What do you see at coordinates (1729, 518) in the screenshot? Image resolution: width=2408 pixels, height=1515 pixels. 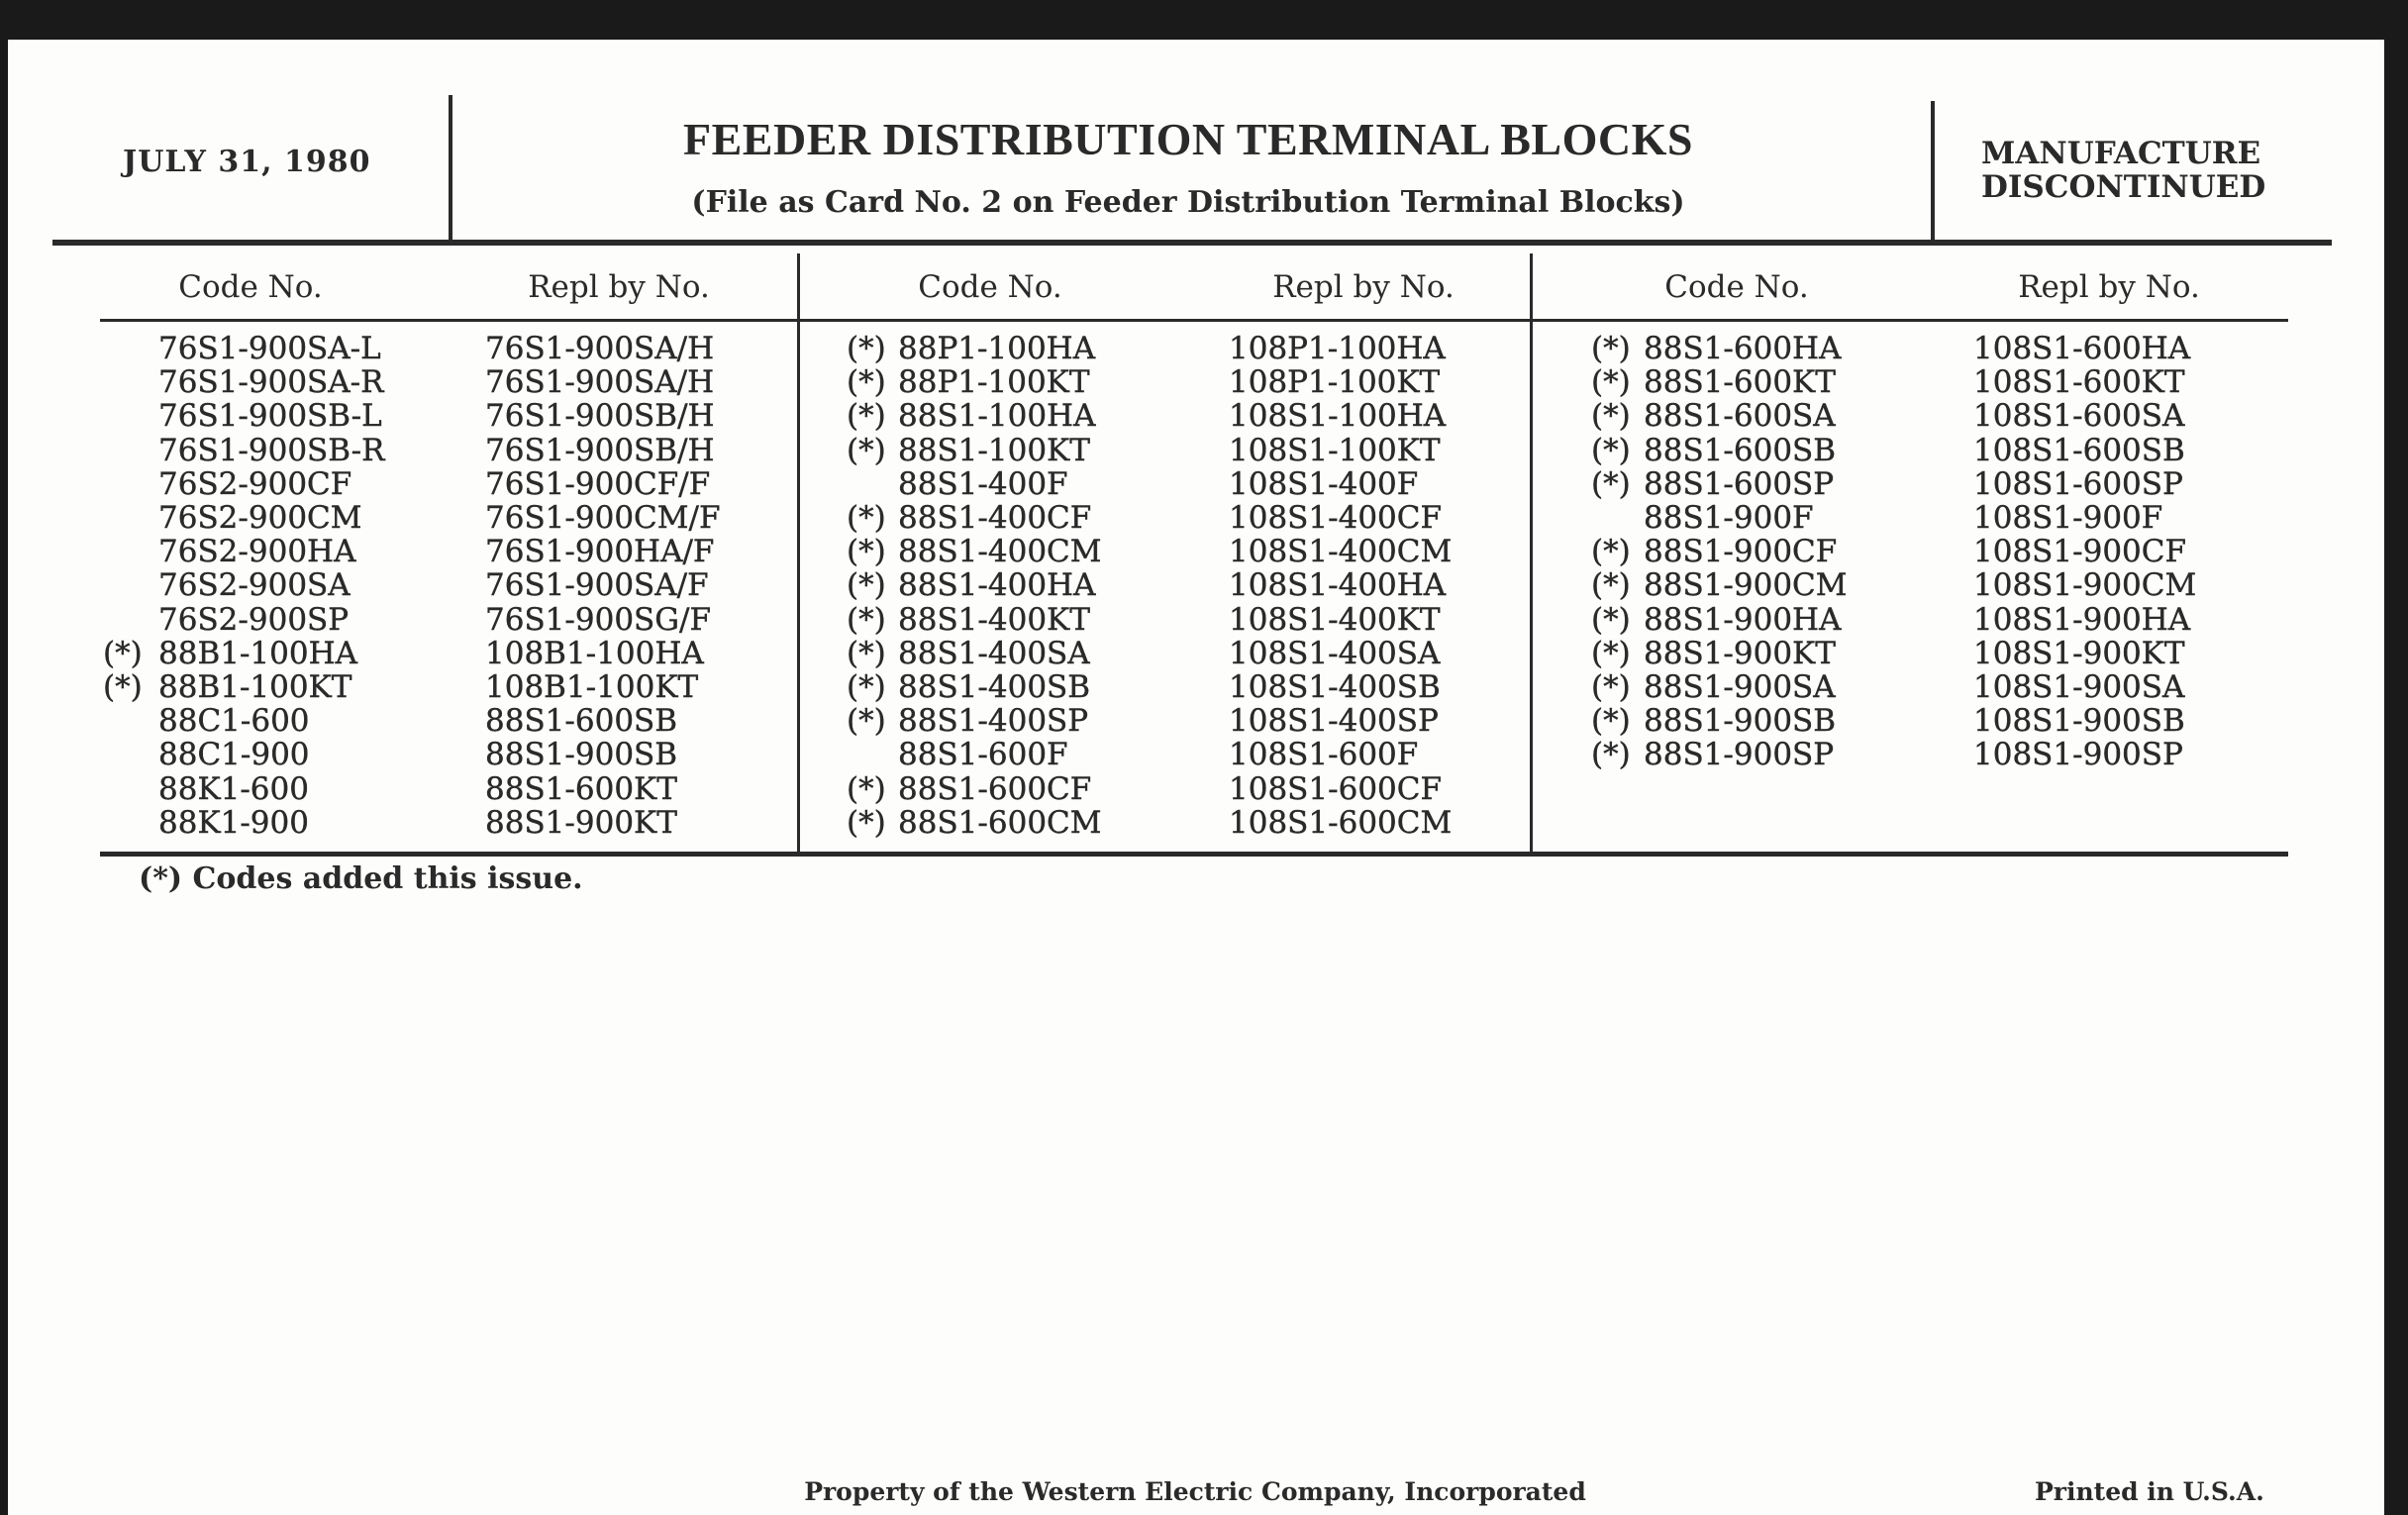 I see `code-number: 88S1-900F` at bounding box center [1729, 518].